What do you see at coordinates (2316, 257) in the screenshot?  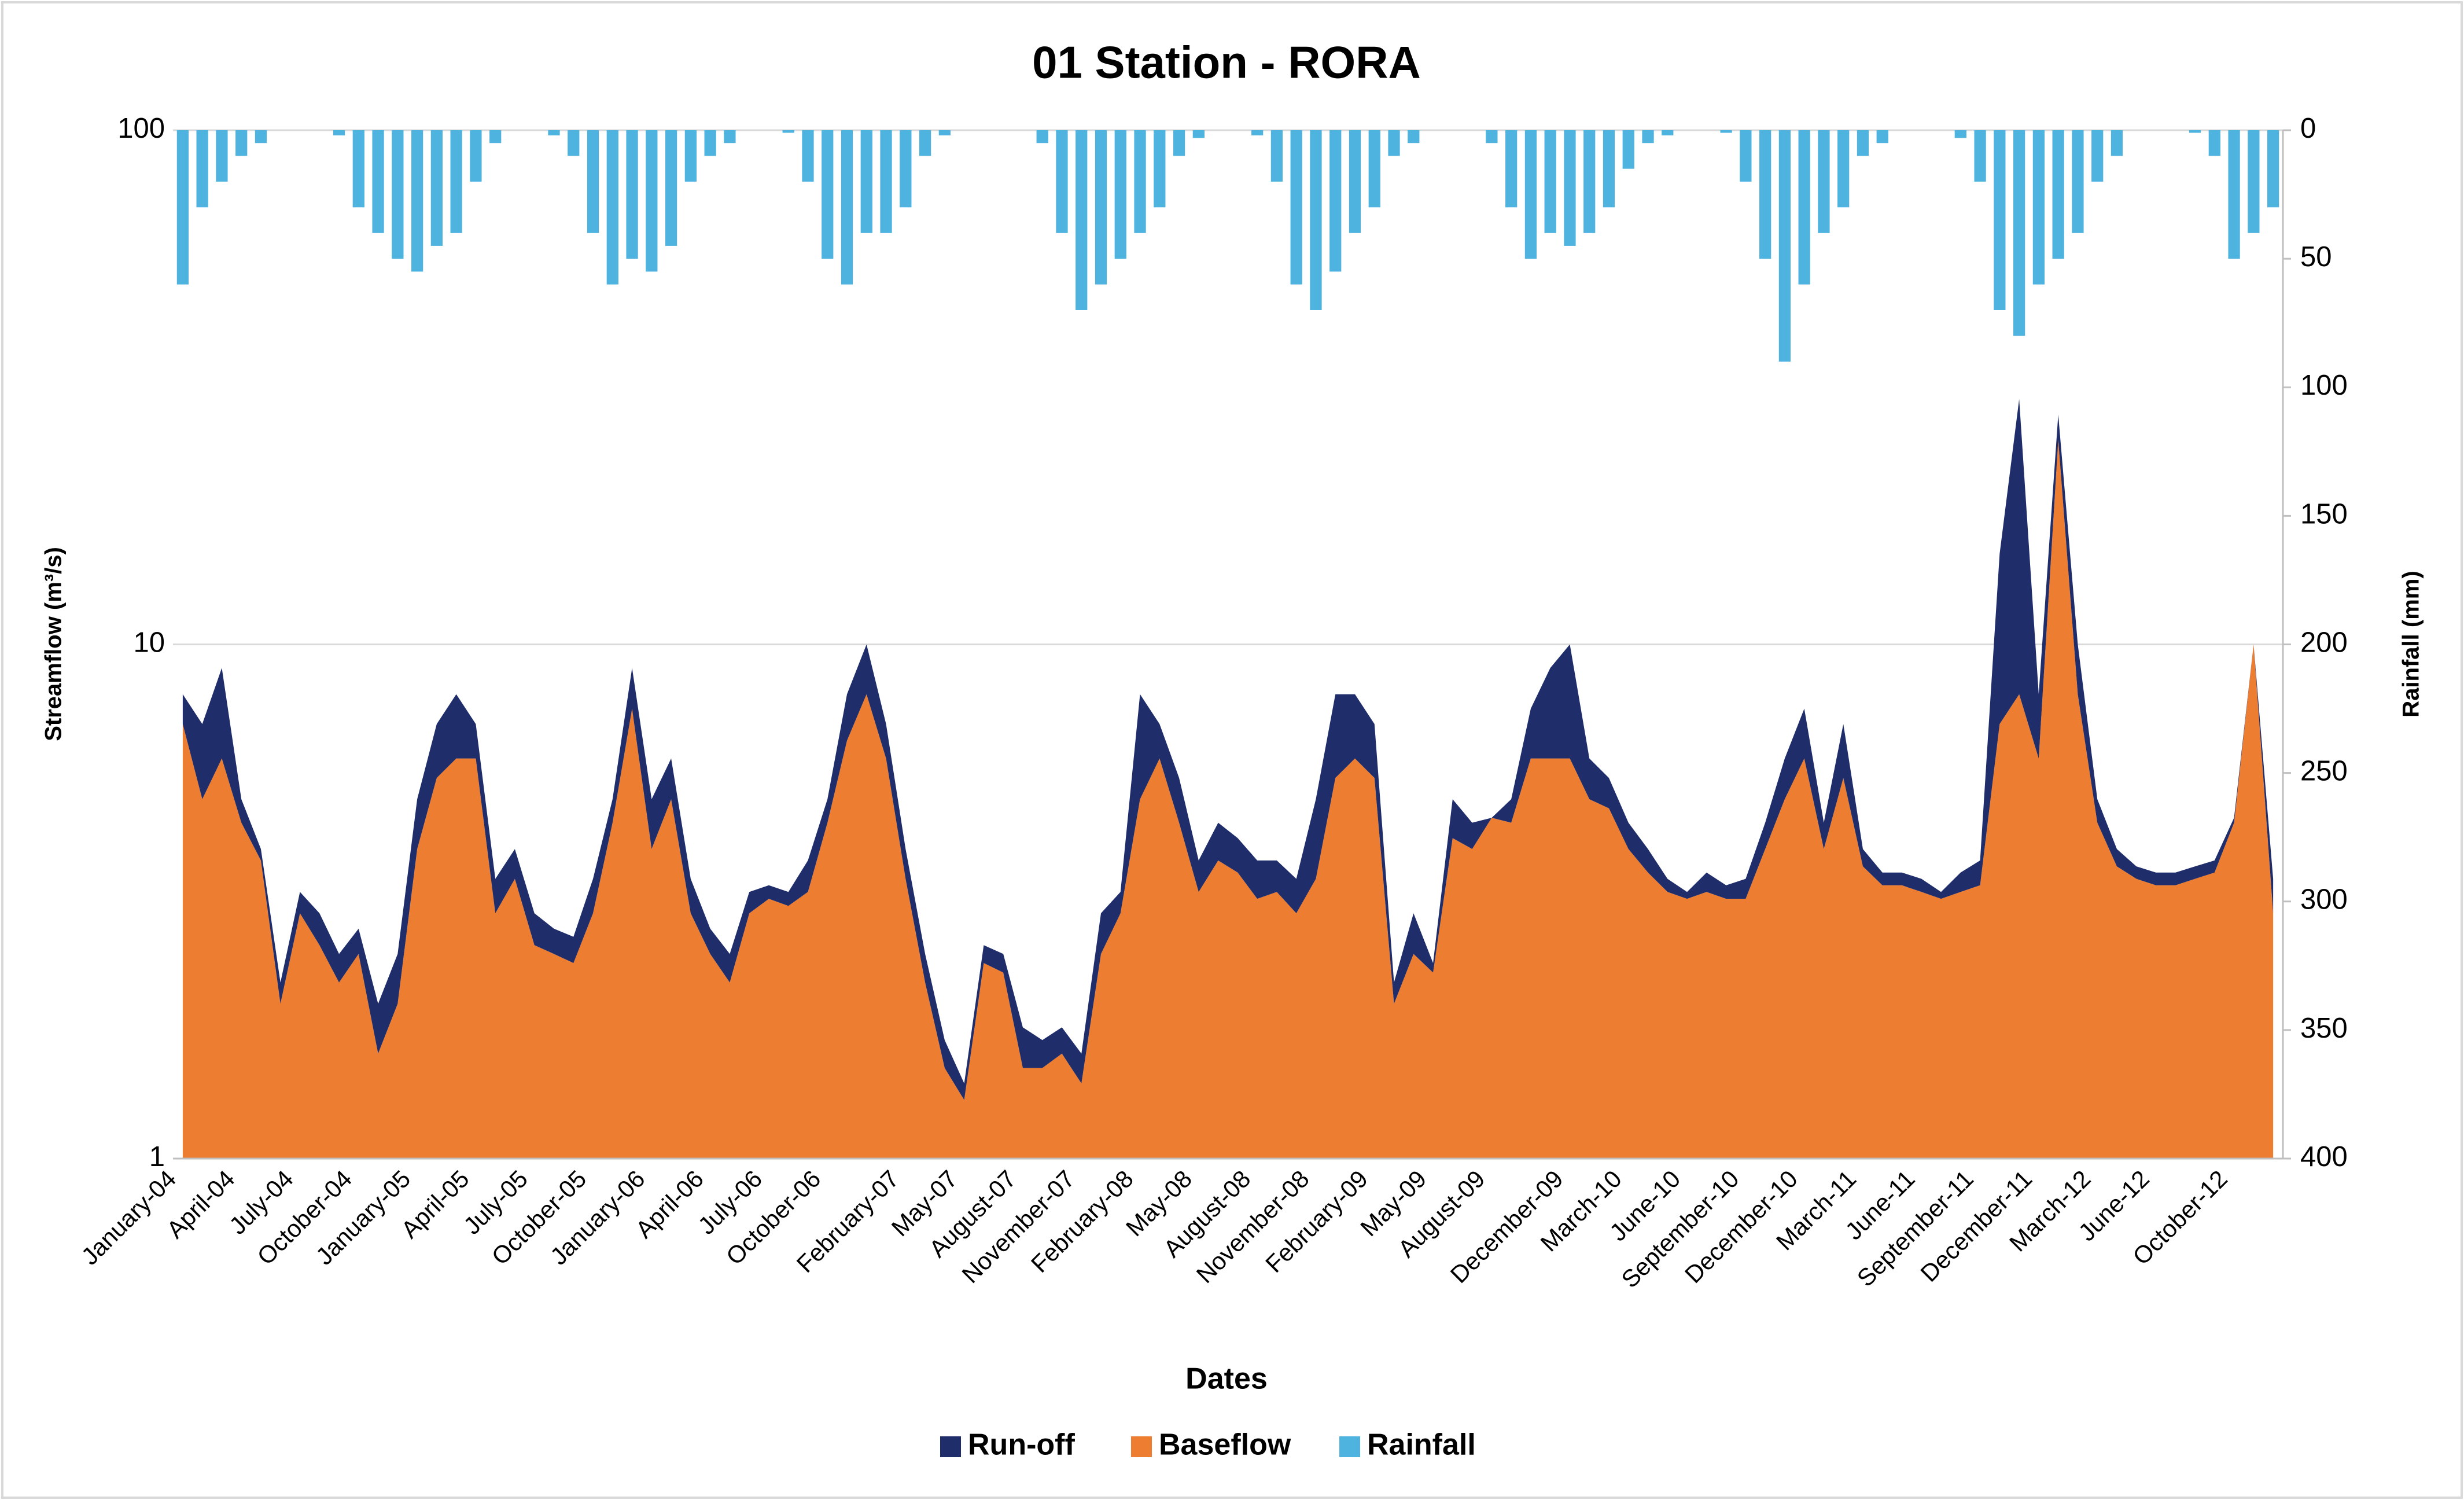 I see `y2-tick-label: 50` at bounding box center [2316, 257].